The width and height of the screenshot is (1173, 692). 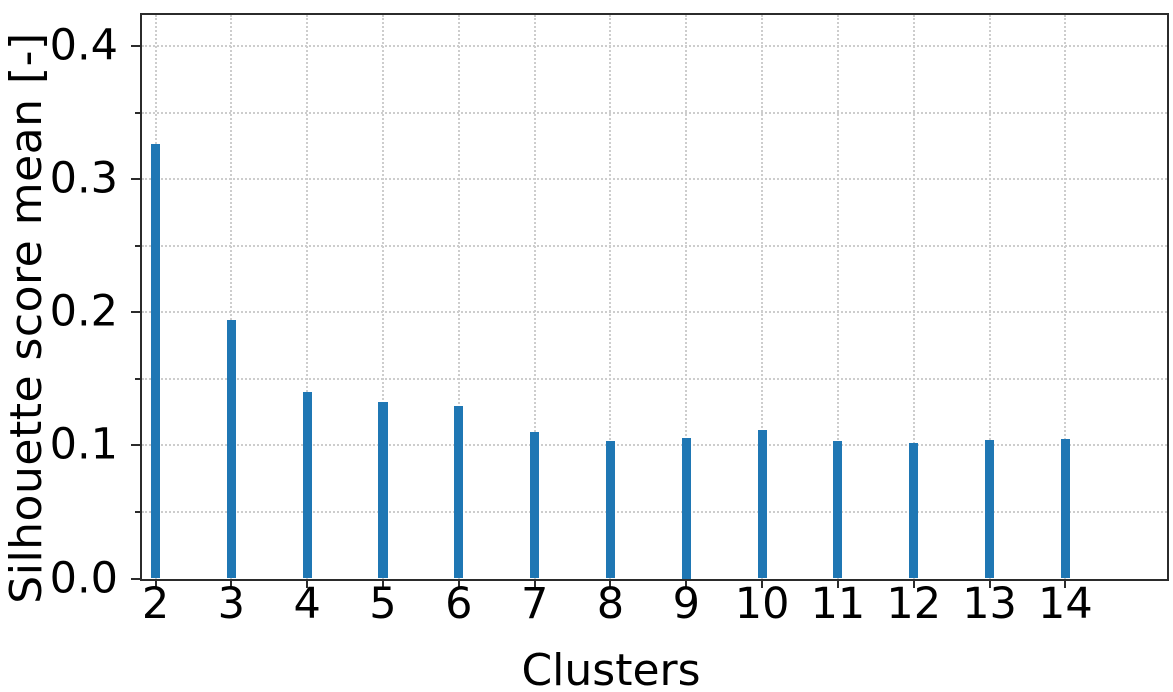 What do you see at coordinates (534, 604) in the screenshot?
I see `x-tick-label: 7` at bounding box center [534, 604].